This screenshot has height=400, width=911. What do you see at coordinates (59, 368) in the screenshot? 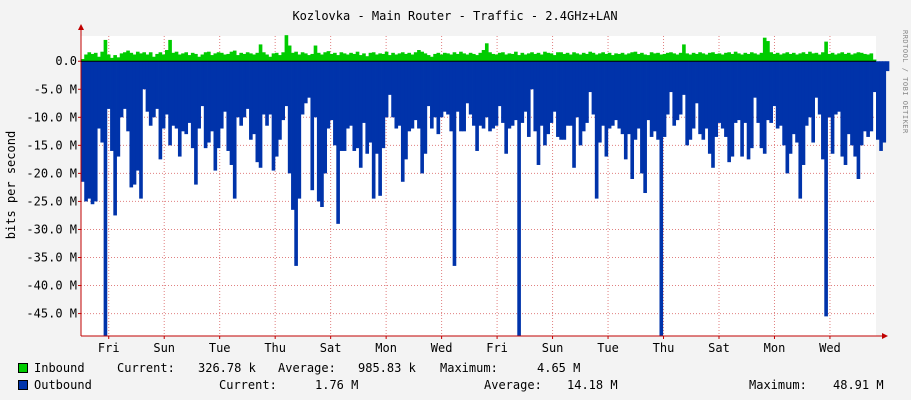
I see `legend-inbound-name: Inbound` at bounding box center [59, 368].